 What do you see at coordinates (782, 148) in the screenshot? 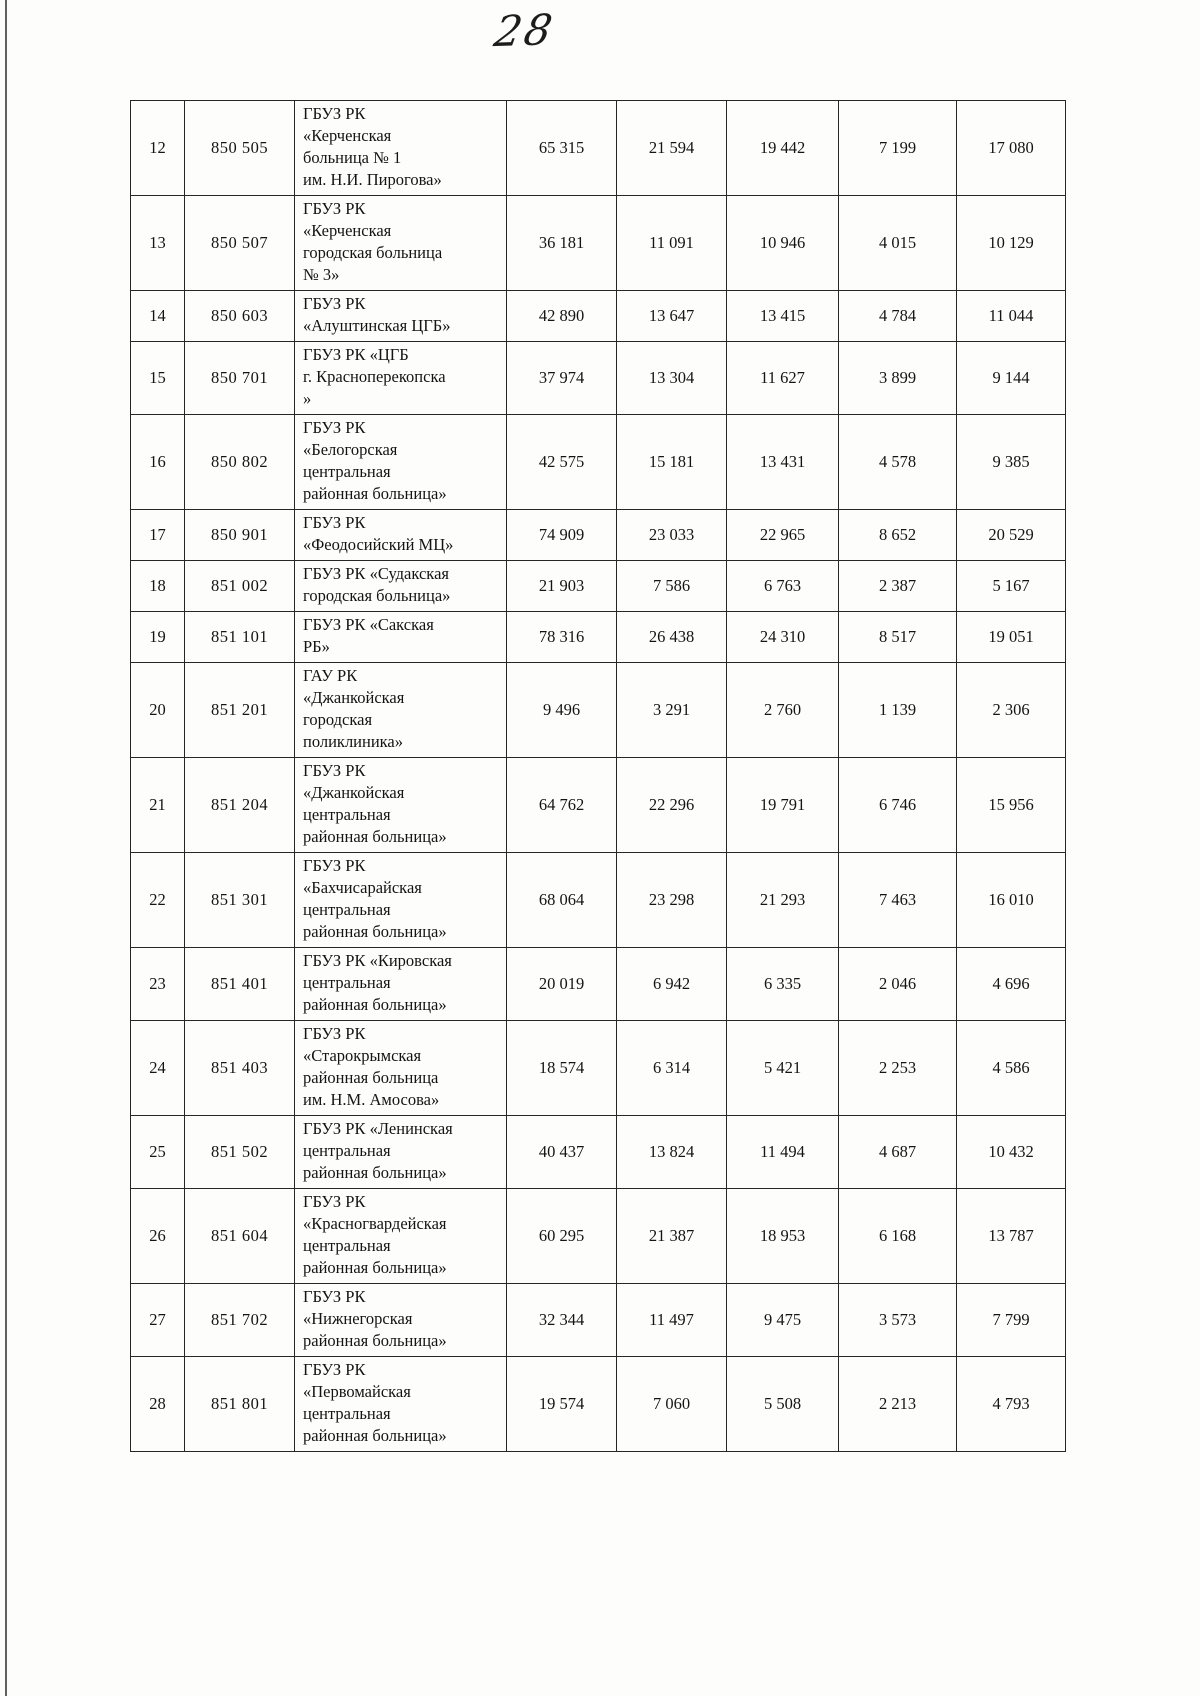
I see `value-cell: 19 442` at bounding box center [782, 148].